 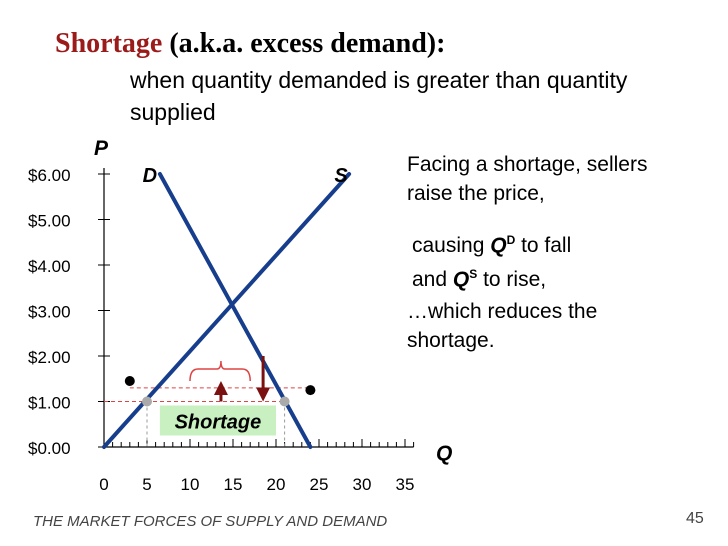 What do you see at coordinates (473, 274) in the screenshot?
I see `note-qs-super: S` at bounding box center [473, 274].